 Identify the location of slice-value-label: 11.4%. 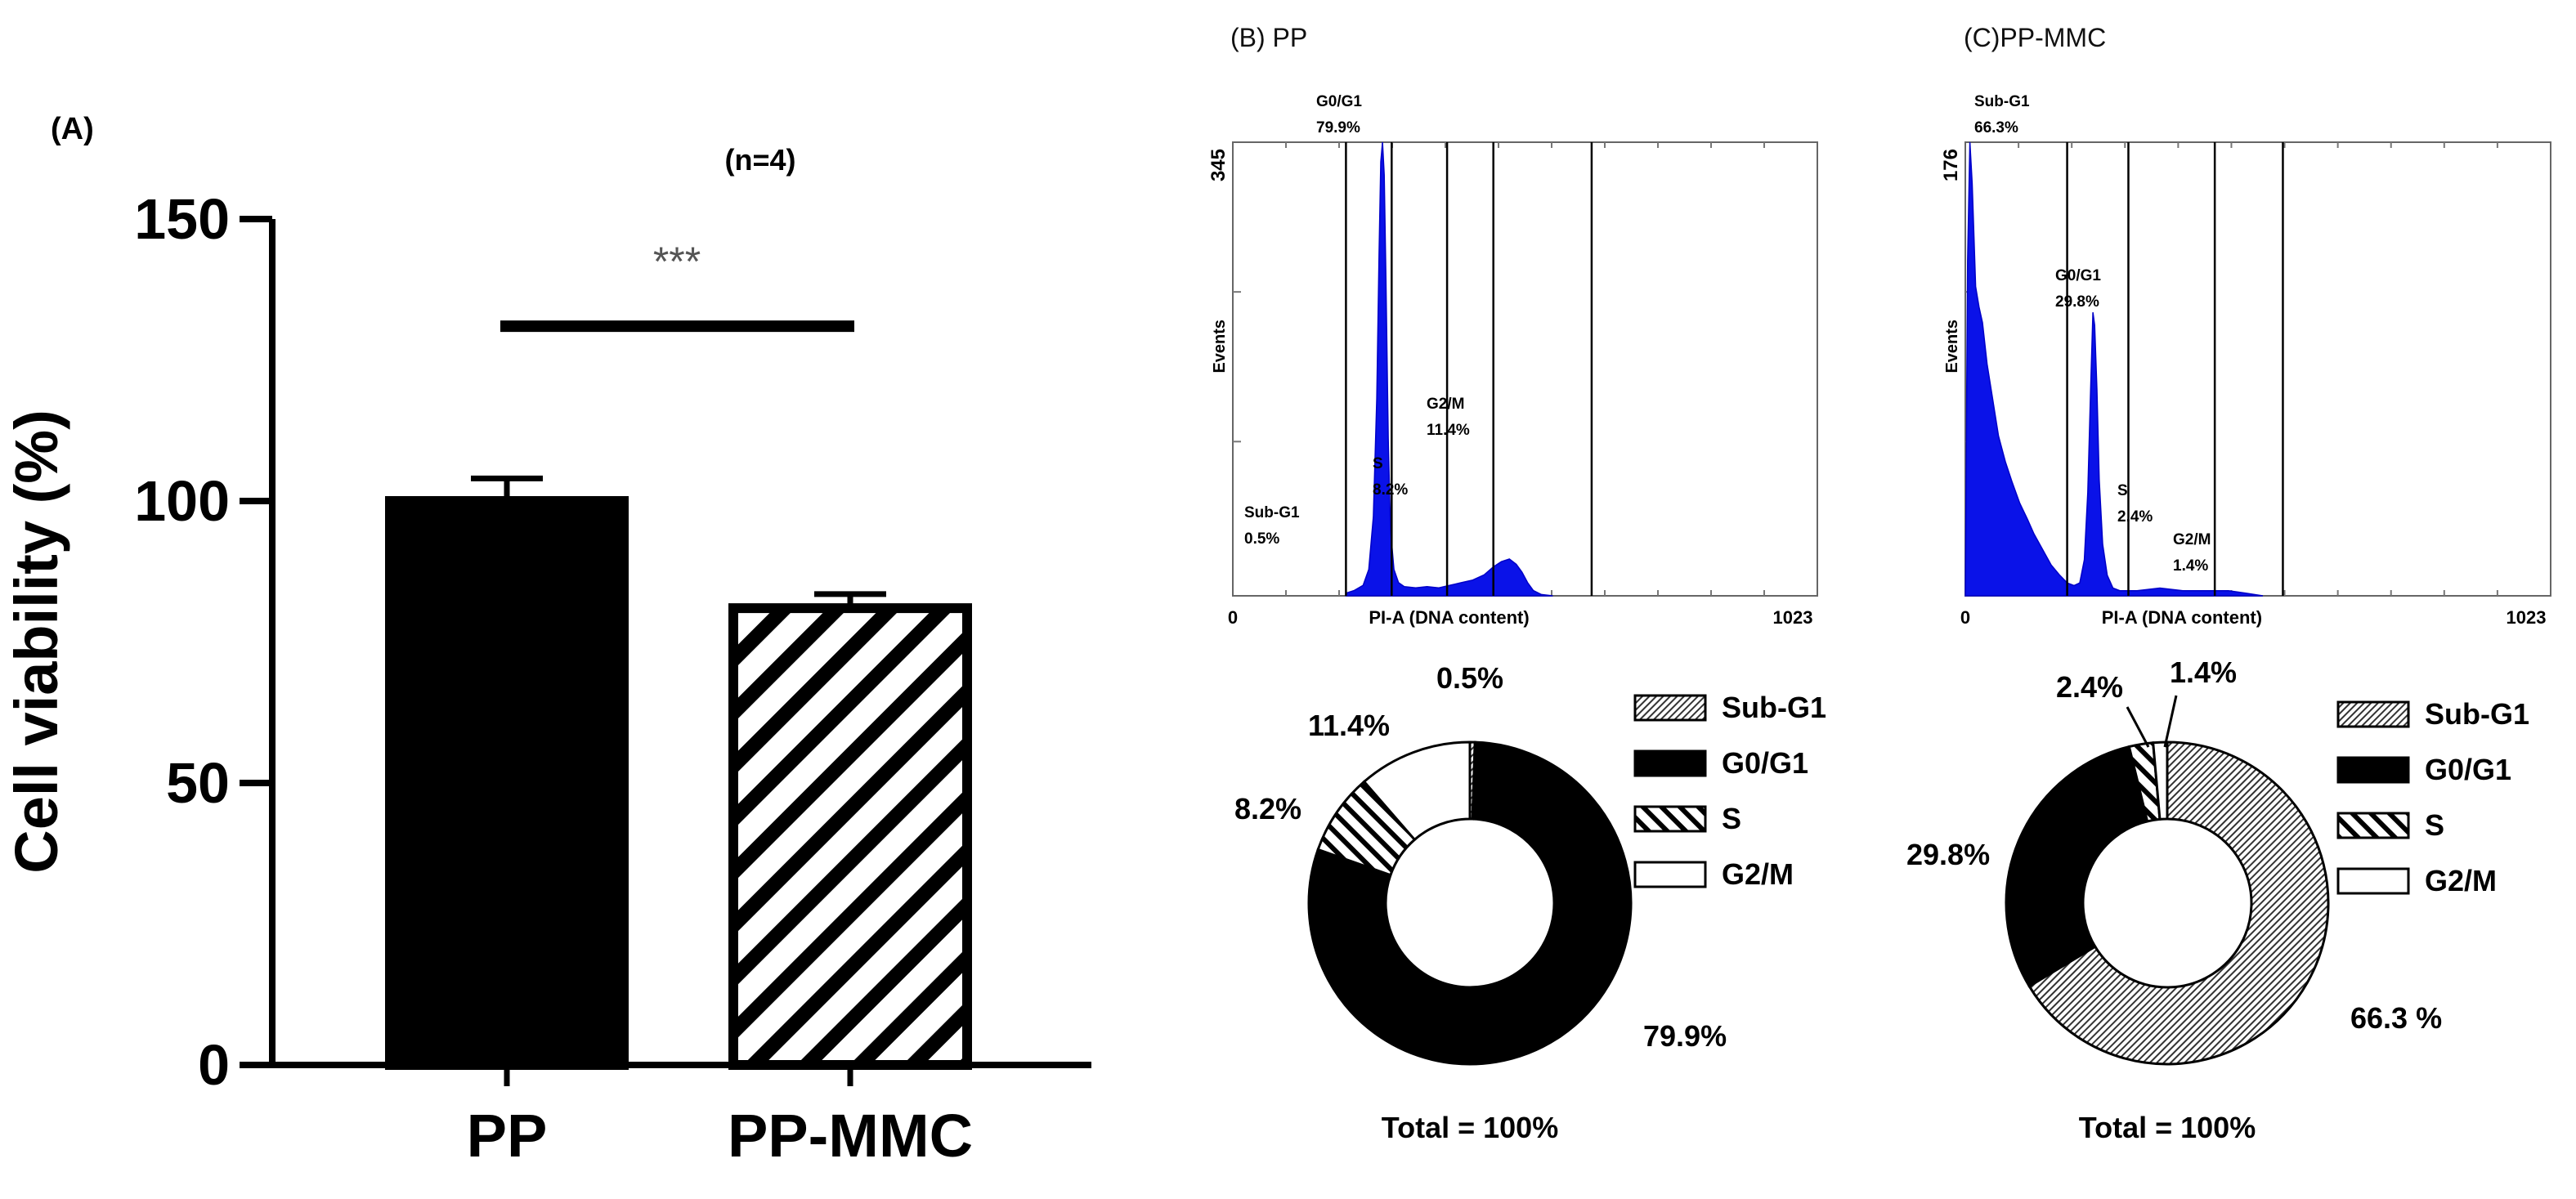
(1349, 725).